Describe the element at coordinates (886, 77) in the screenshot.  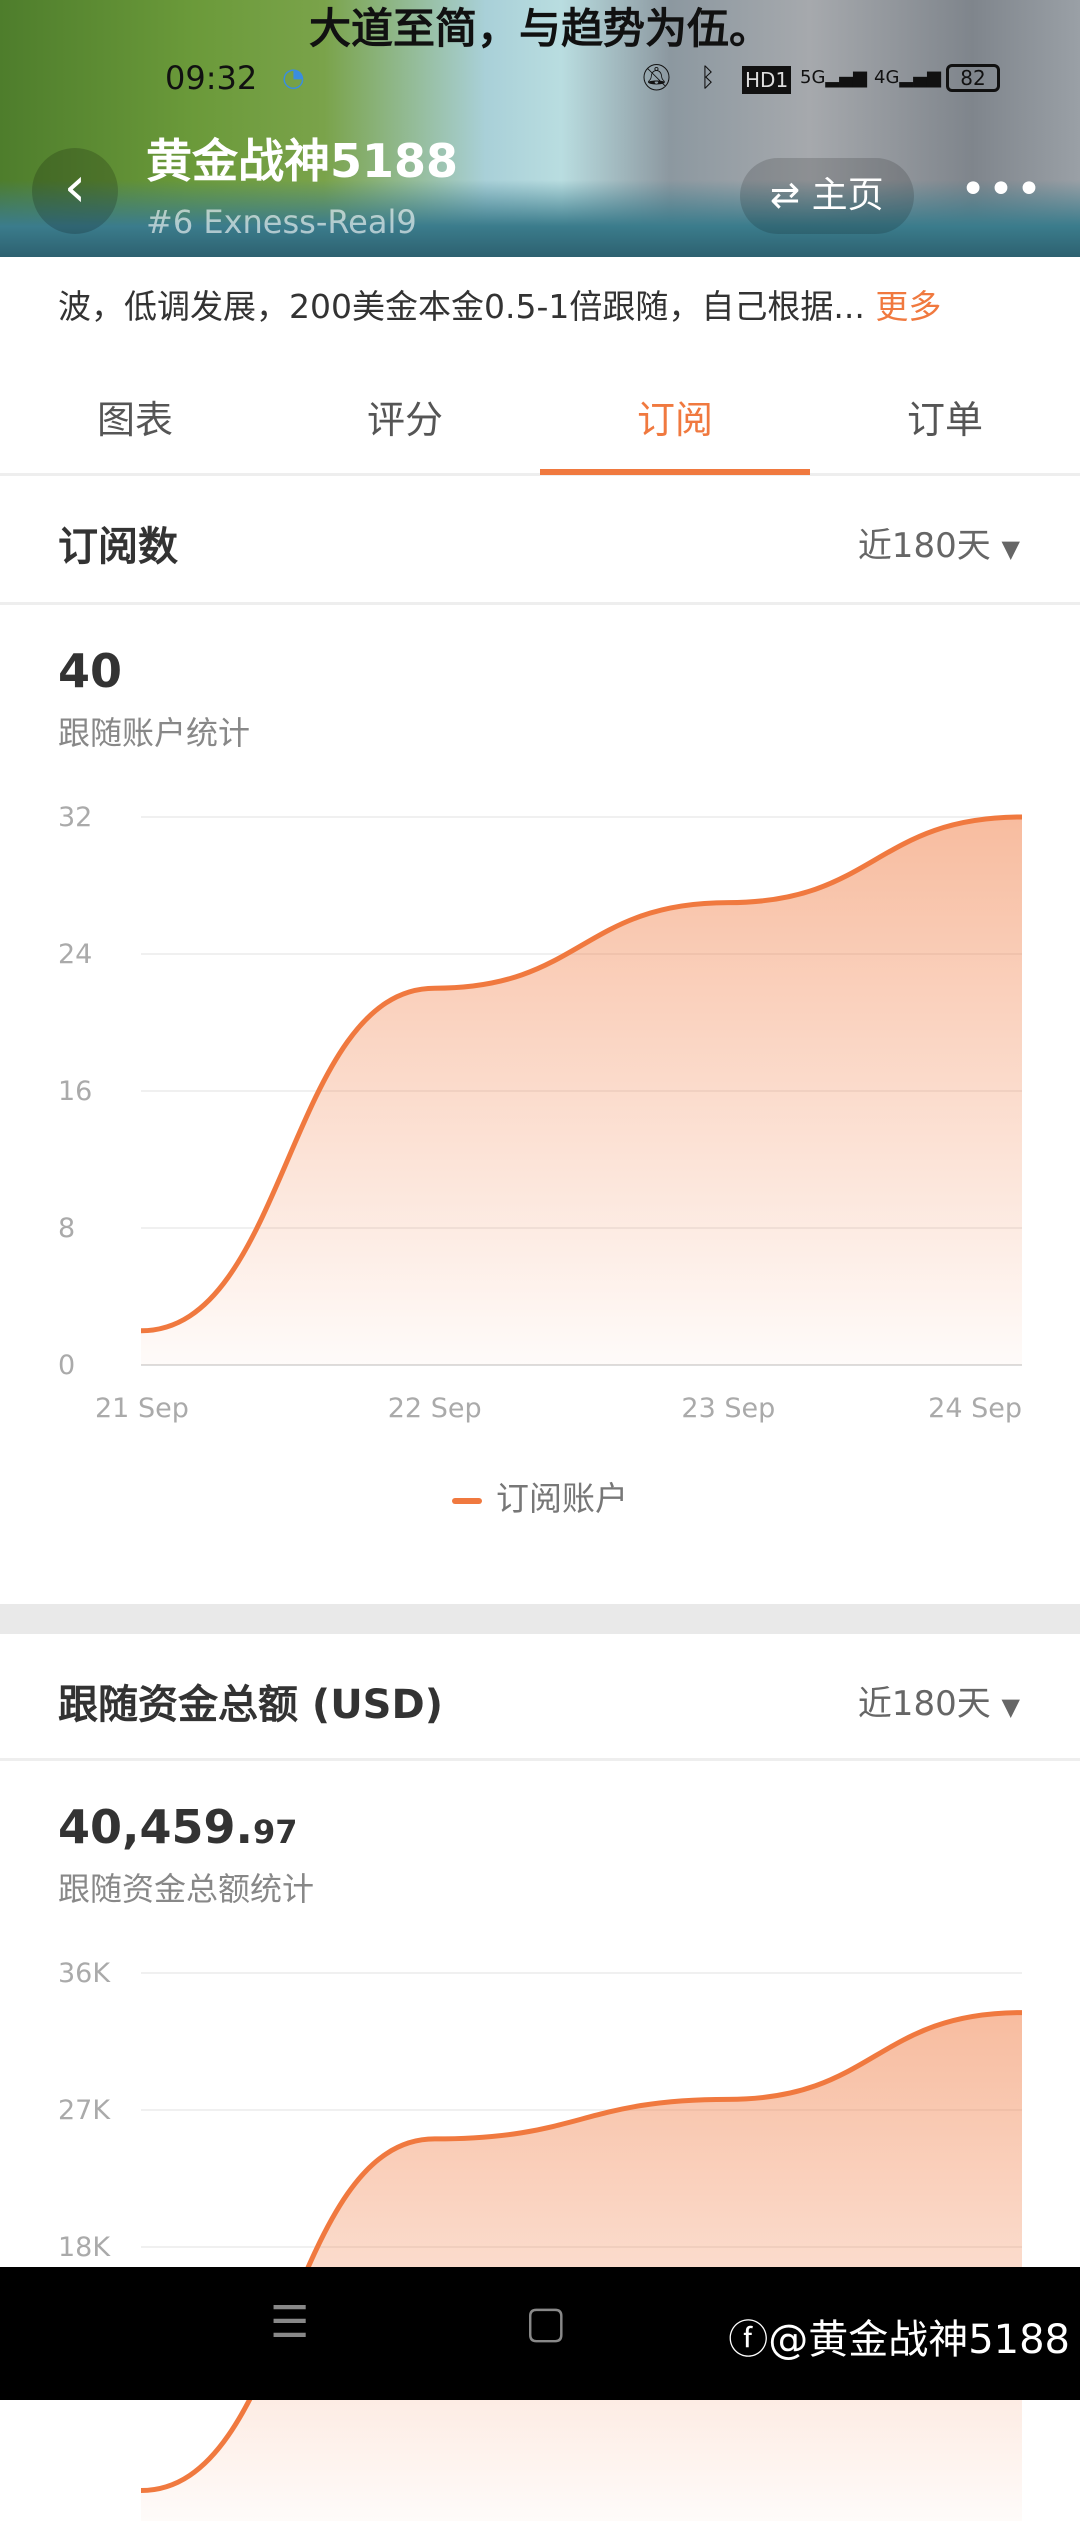
I see `4g-label: 4G` at that location.